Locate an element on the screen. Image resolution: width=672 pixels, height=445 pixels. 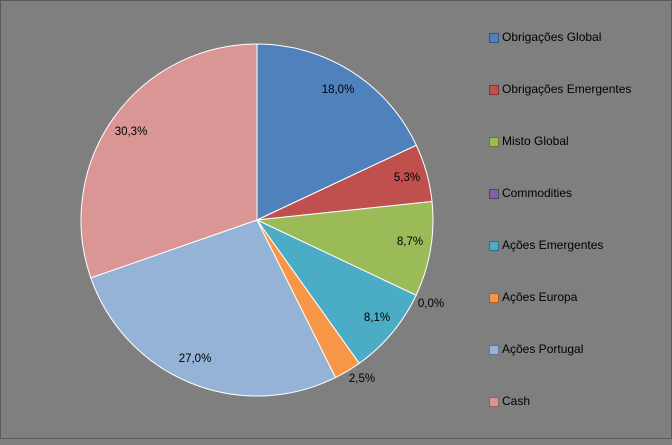
data-label-a-es-europa: 2,5% is located at coordinates (362, 379).